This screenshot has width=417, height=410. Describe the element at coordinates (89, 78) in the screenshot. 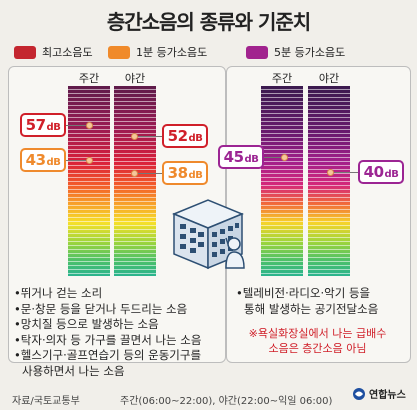

I see `left-day-label: 주간` at that location.